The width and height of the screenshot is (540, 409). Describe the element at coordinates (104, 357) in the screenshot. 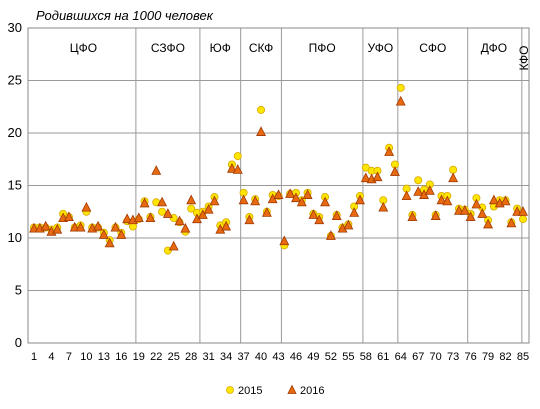

I see `x-tick-label: 13` at that location.